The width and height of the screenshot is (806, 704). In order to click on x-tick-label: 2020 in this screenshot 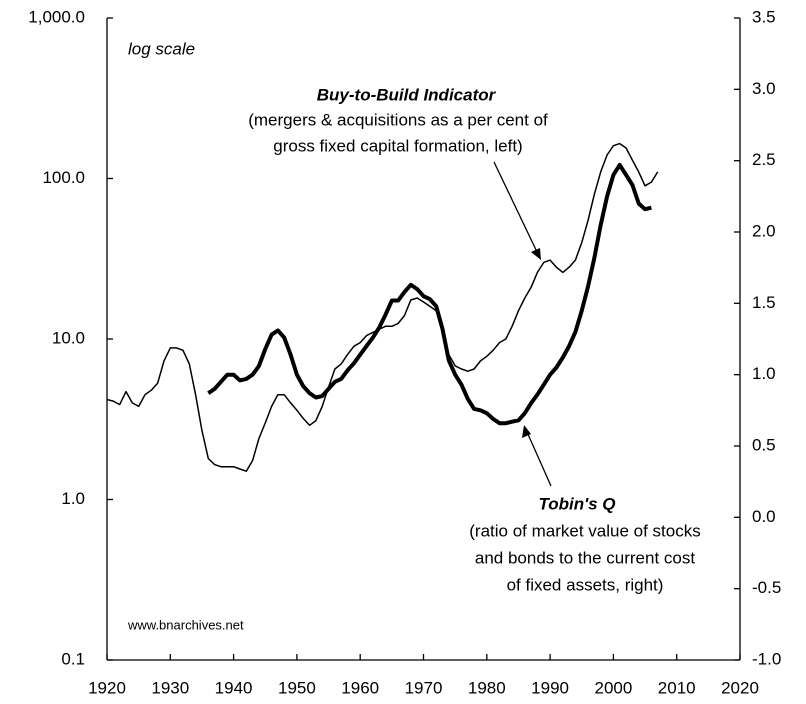, I will do `click(740, 687)`.